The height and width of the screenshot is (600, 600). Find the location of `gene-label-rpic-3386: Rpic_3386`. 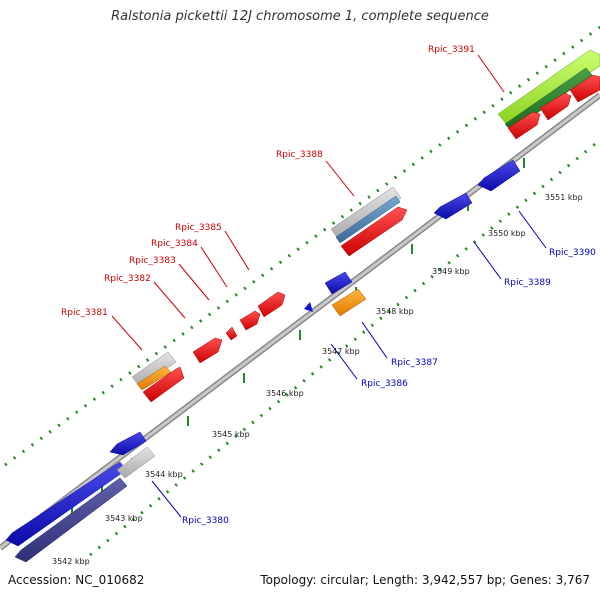

gene-label-rpic-3386: Rpic_3386 is located at coordinates (384, 384).